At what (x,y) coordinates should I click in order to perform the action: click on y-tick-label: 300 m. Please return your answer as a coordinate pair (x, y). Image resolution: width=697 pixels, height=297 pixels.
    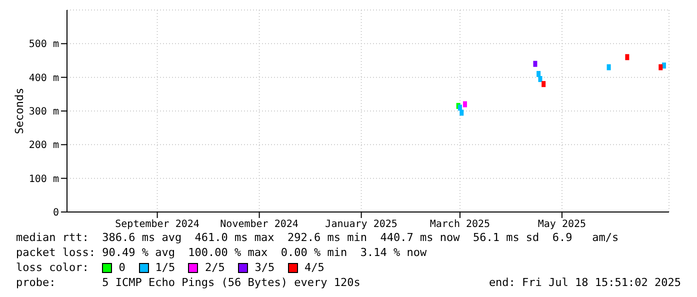
    Looking at the image, I should click on (43, 112).